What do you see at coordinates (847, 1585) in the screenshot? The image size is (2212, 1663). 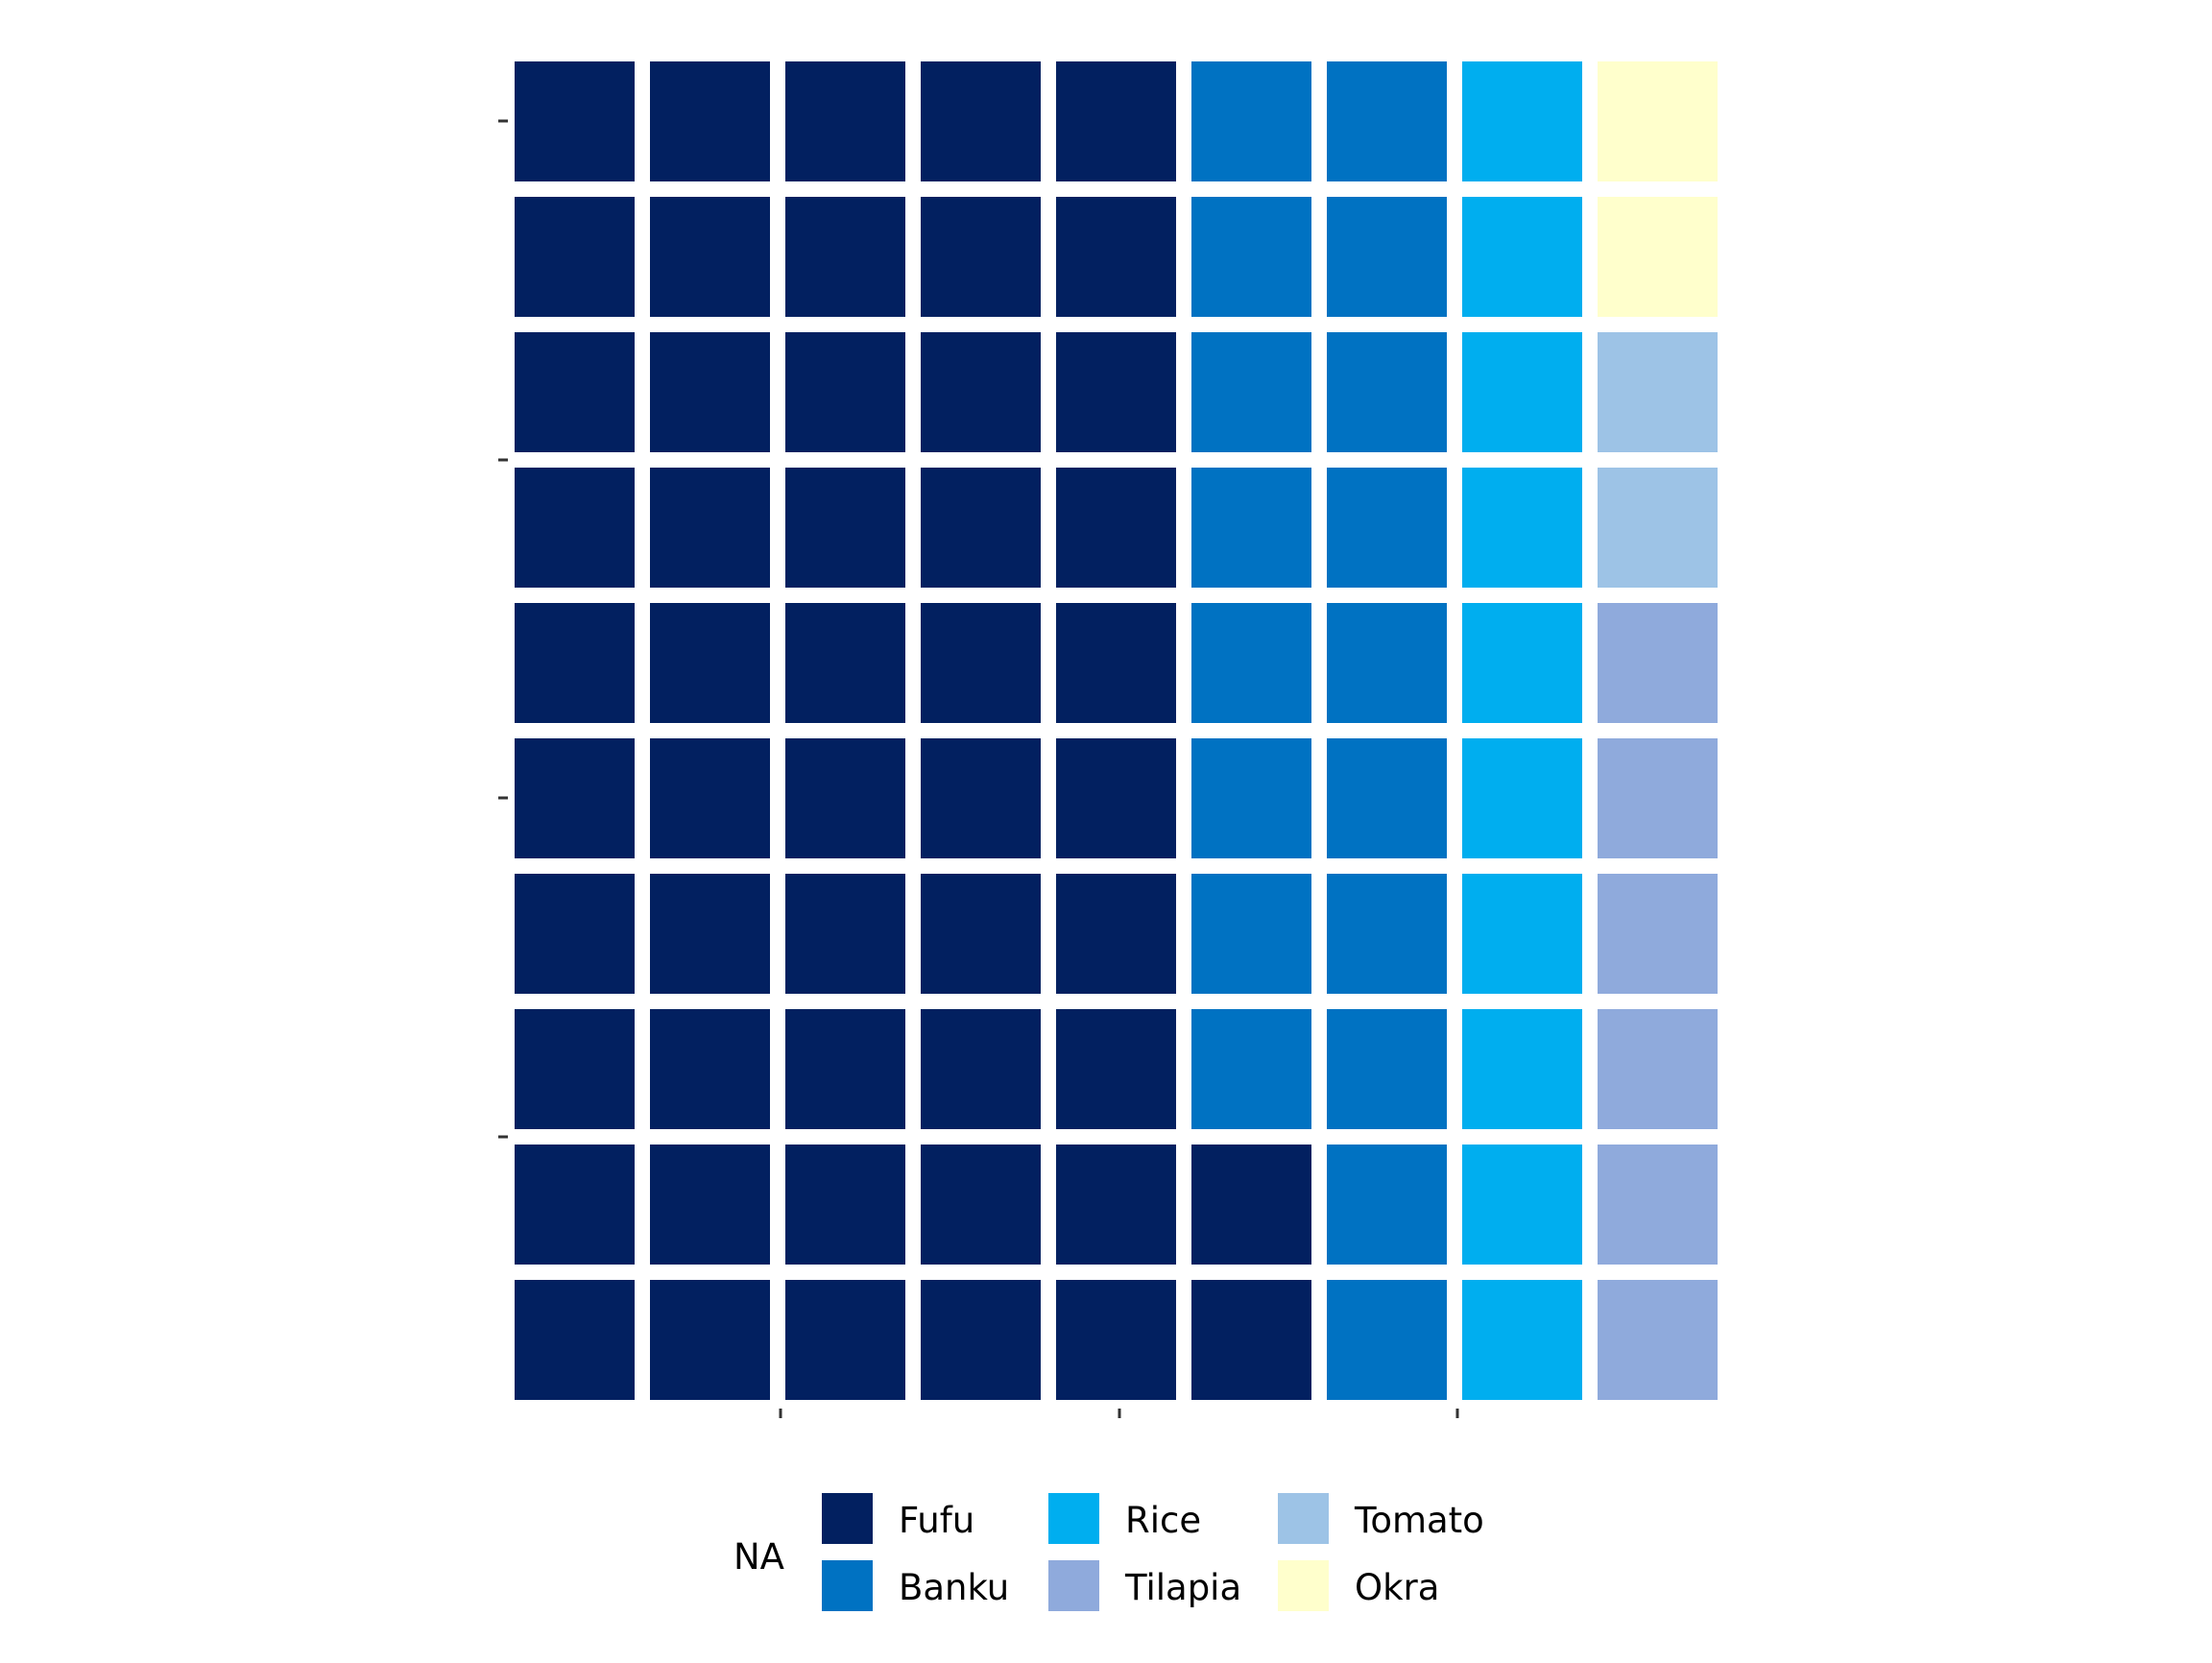 I see `legend-key-banku` at bounding box center [847, 1585].